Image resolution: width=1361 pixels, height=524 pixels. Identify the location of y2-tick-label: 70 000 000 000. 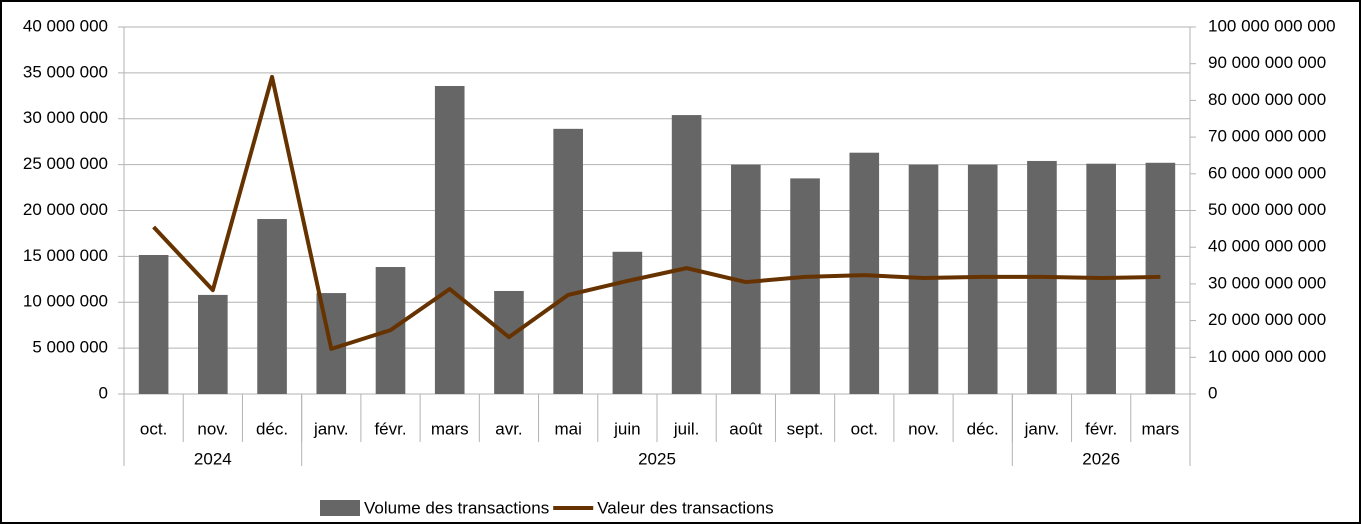
(1267, 136).